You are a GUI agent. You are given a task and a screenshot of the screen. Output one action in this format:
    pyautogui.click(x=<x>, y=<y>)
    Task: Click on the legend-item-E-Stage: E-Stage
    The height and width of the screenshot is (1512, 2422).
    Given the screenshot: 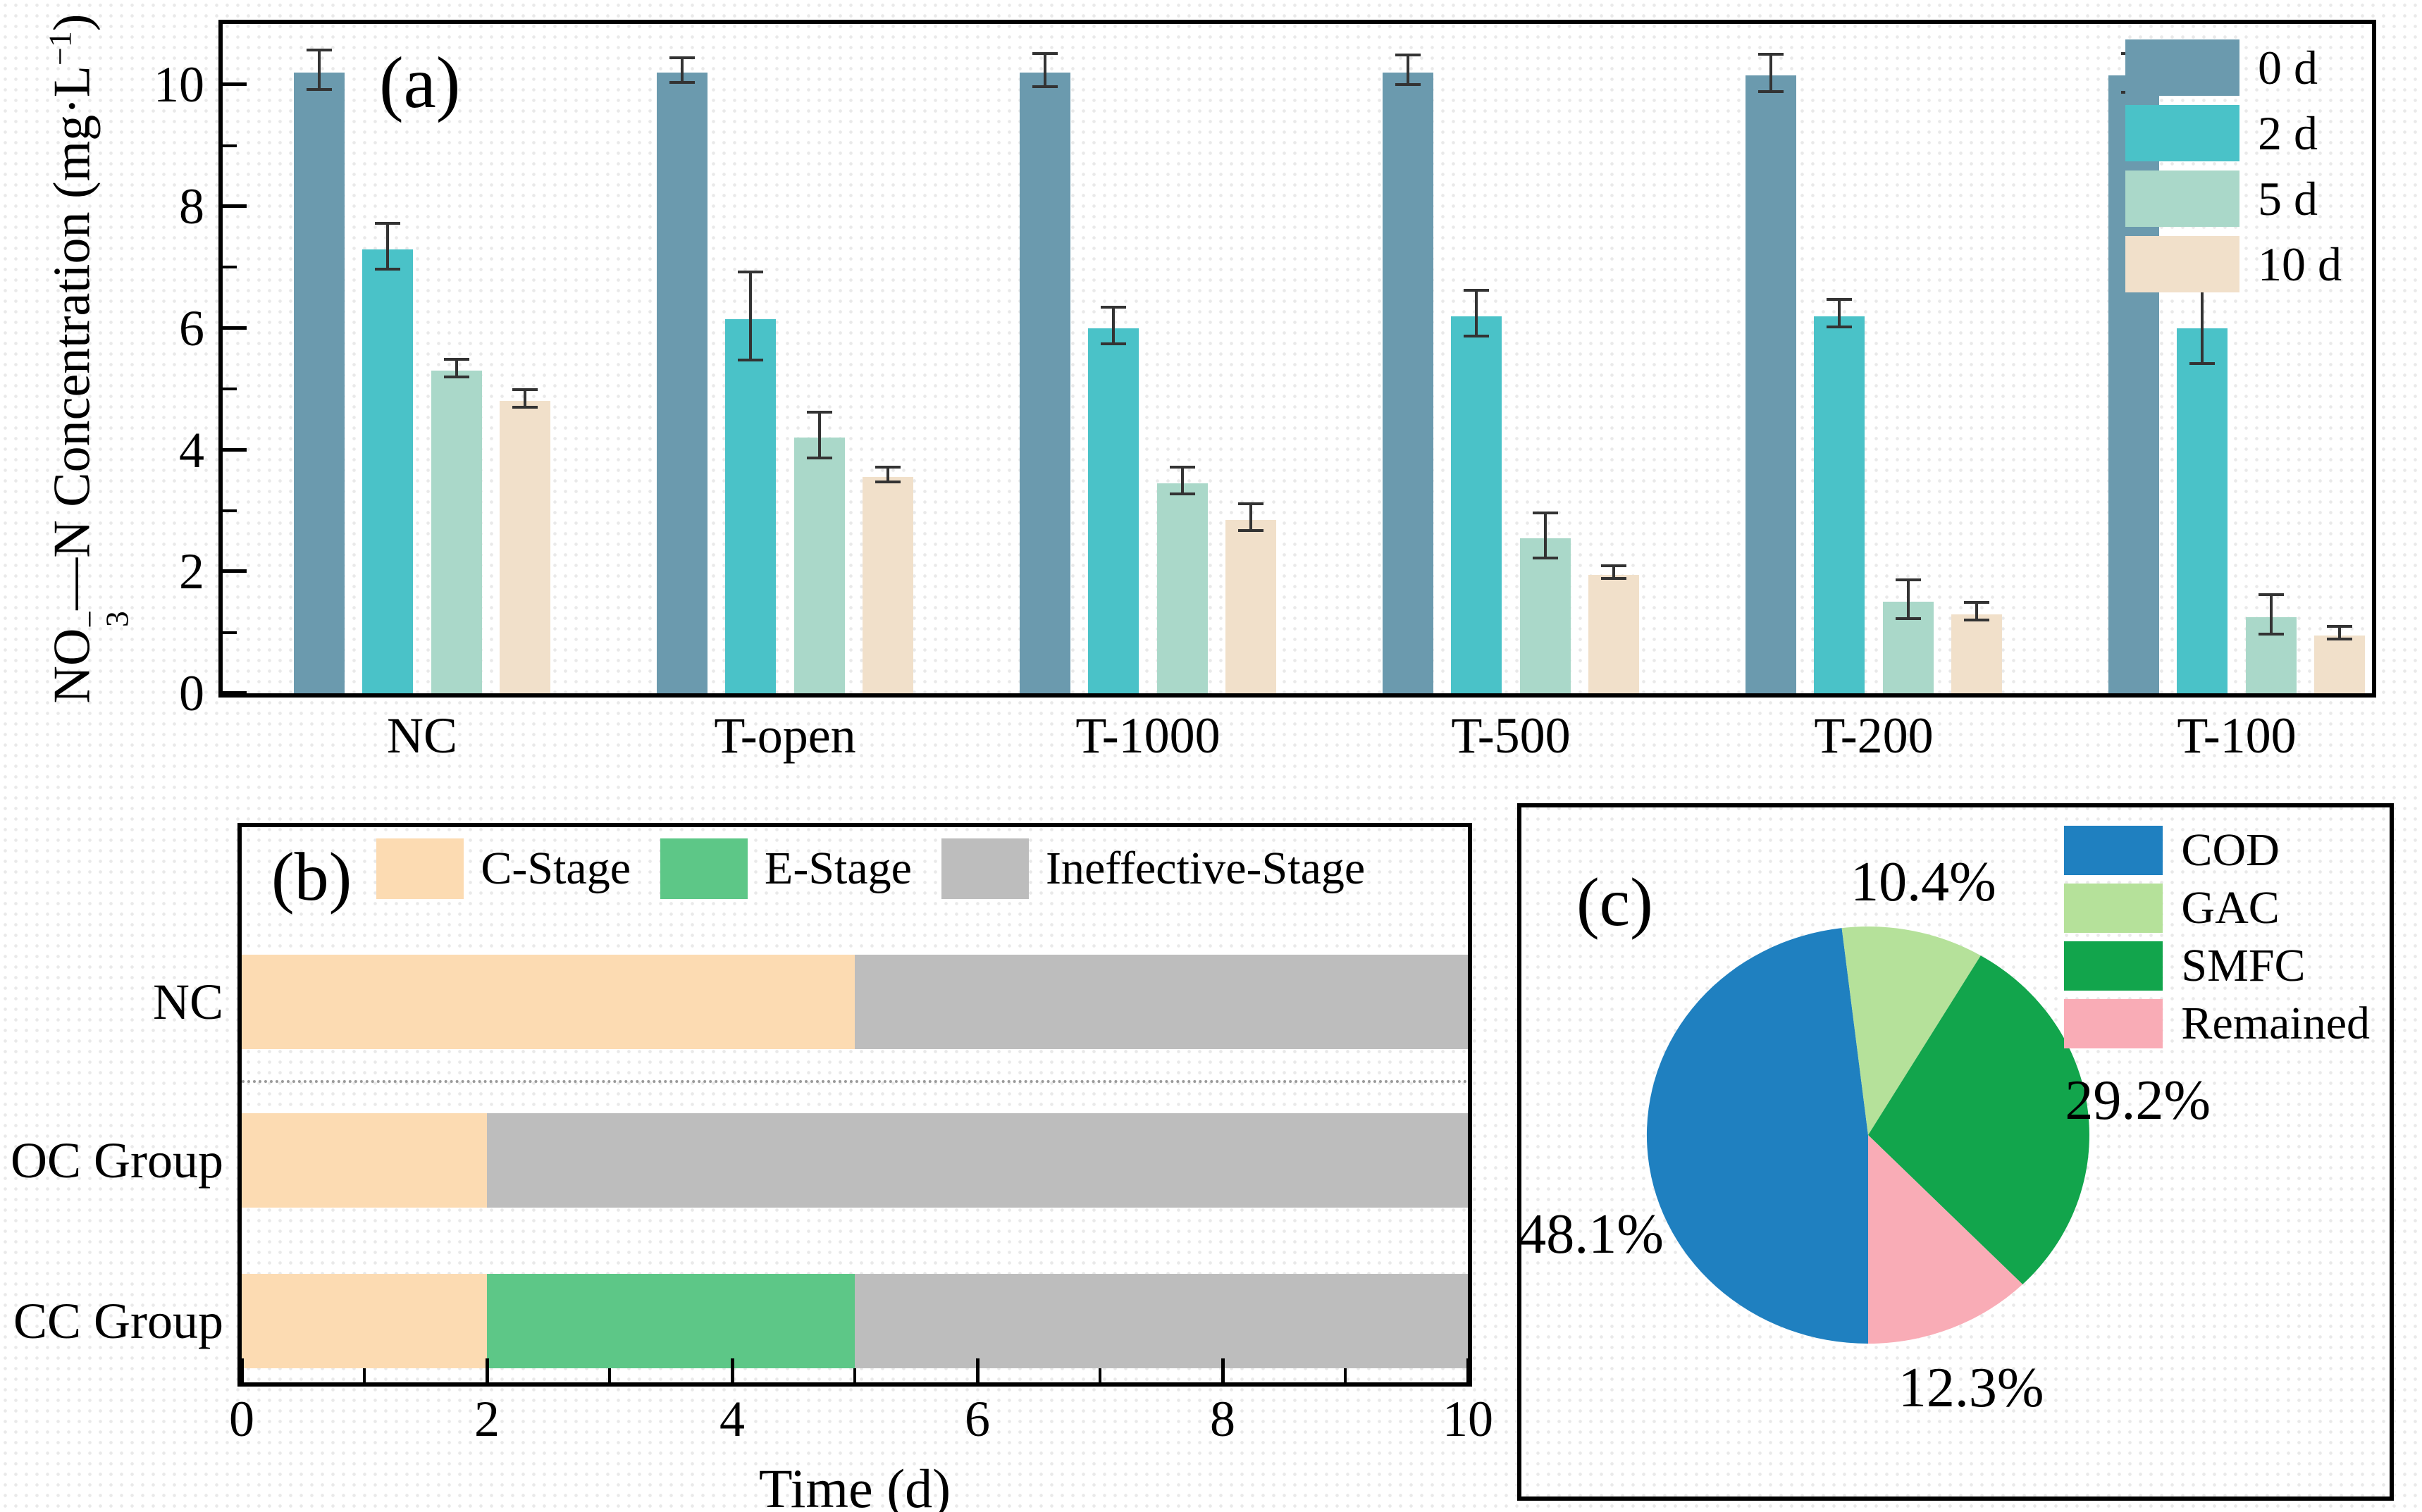 What is the action you would take?
    pyautogui.click(x=786, y=868)
    